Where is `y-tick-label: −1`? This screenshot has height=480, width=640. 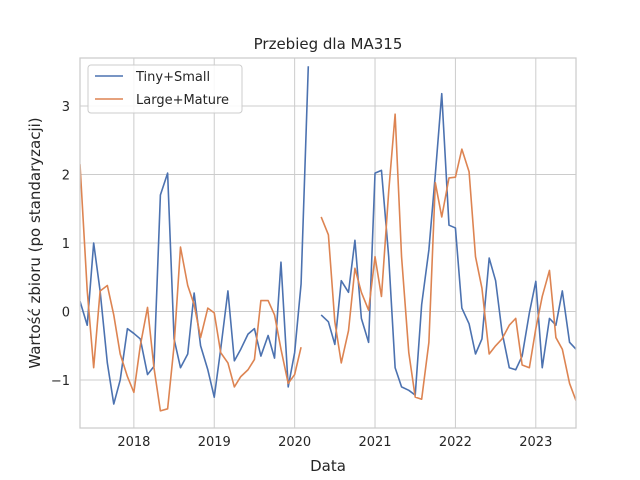
y-tick-label: −1 is located at coordinates (60, 381).